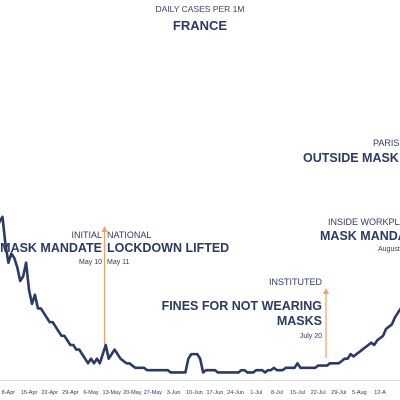  What do you see at coordinates (297, 393) in the screenshot?
I see `x-tick-label: 15-Jul` at bounding box center [297, 393].